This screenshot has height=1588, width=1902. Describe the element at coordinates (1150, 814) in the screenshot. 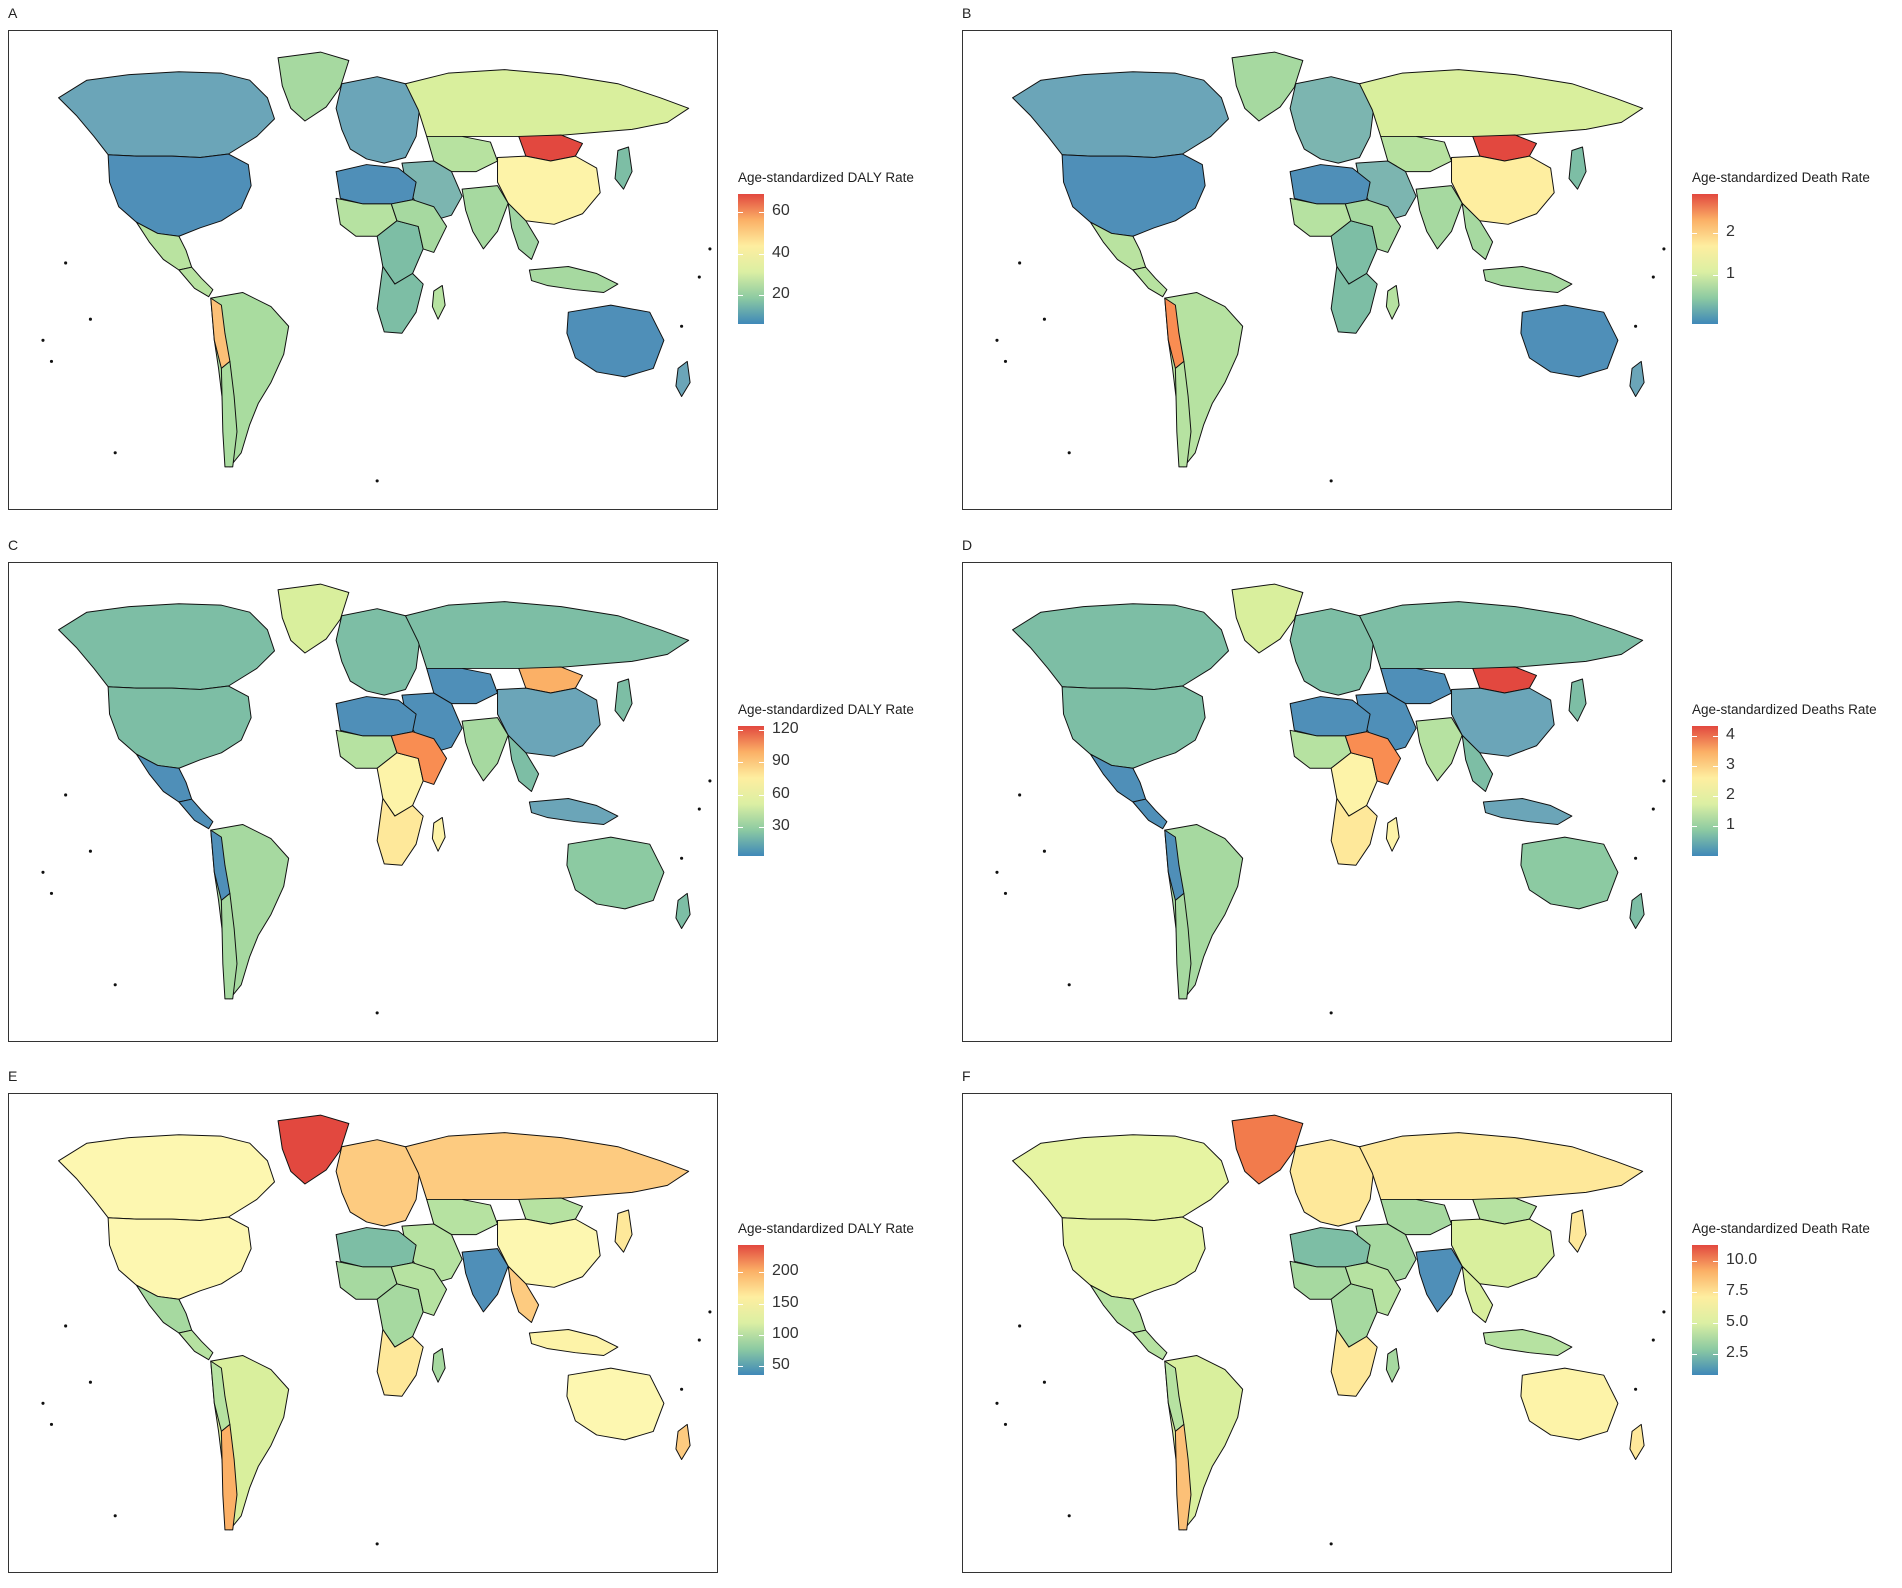

I see `region-centralam` at that location.